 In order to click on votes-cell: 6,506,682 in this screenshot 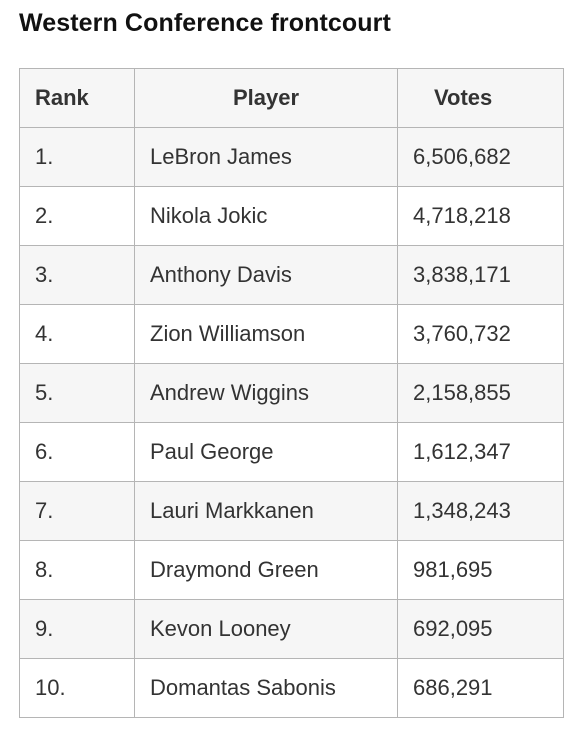, I will do `click(480, 157)`.